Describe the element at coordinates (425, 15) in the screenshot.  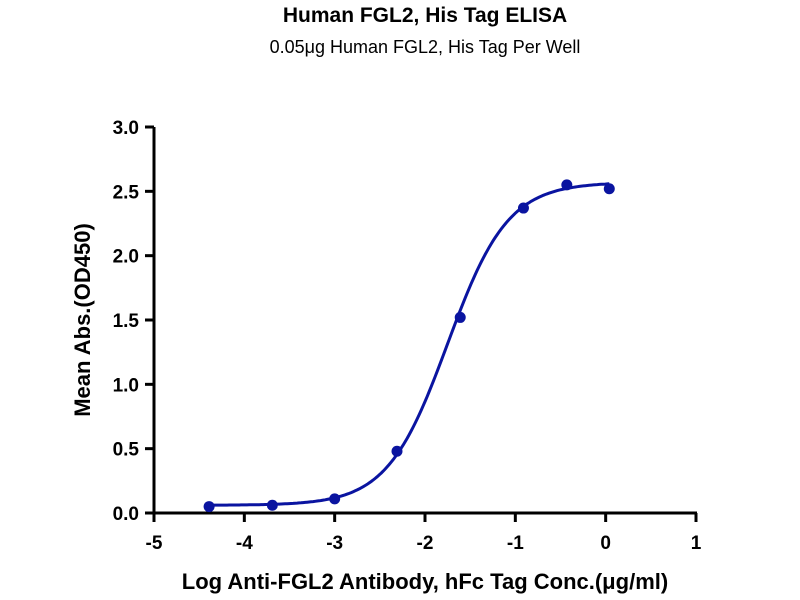
I see `chart-title: Human FGL2, His Tag ELISA` at that location.